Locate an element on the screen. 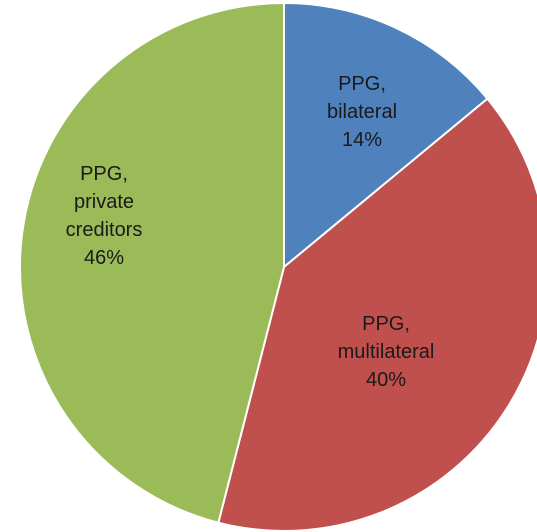  slice-label: PPG, bilateral 14% is located at coordinates (362, 112).